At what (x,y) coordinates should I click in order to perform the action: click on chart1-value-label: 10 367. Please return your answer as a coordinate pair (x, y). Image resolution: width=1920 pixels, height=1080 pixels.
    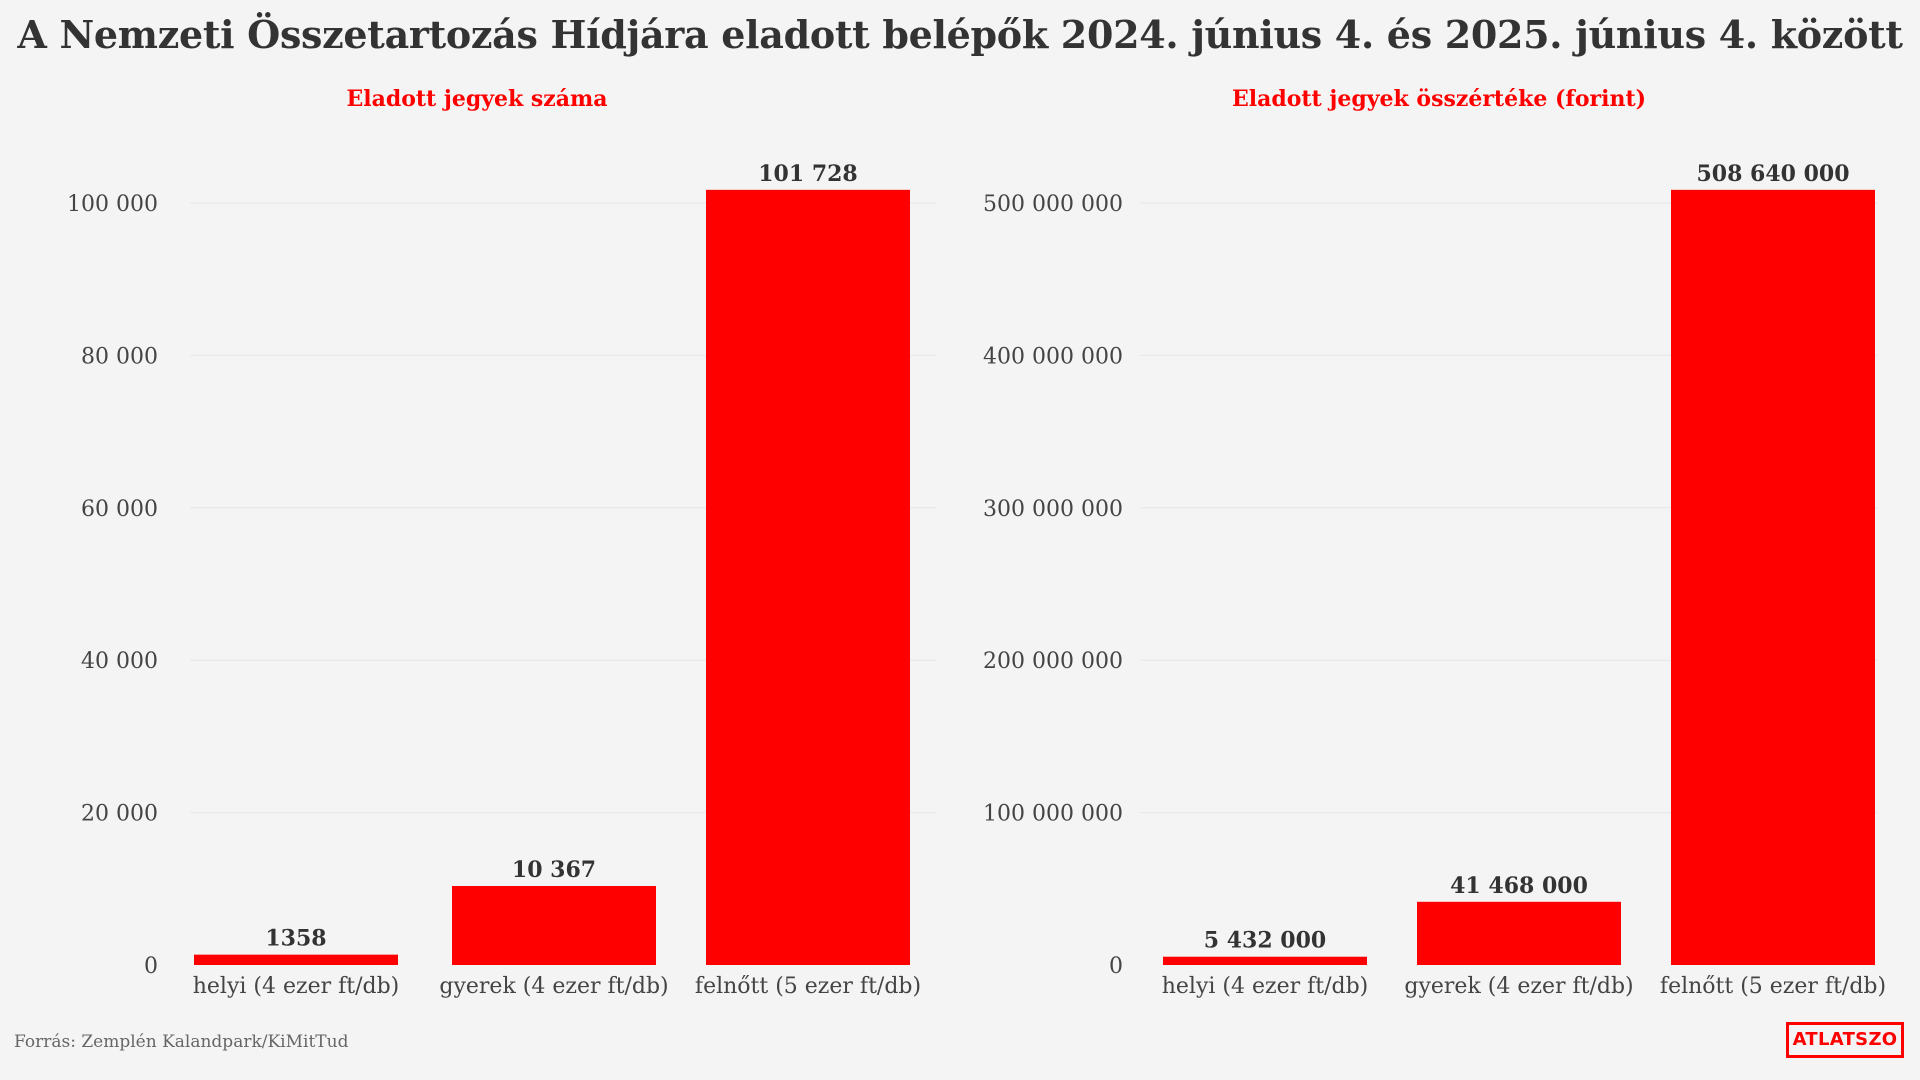
    Looking at the image, I should click on (554, 870).